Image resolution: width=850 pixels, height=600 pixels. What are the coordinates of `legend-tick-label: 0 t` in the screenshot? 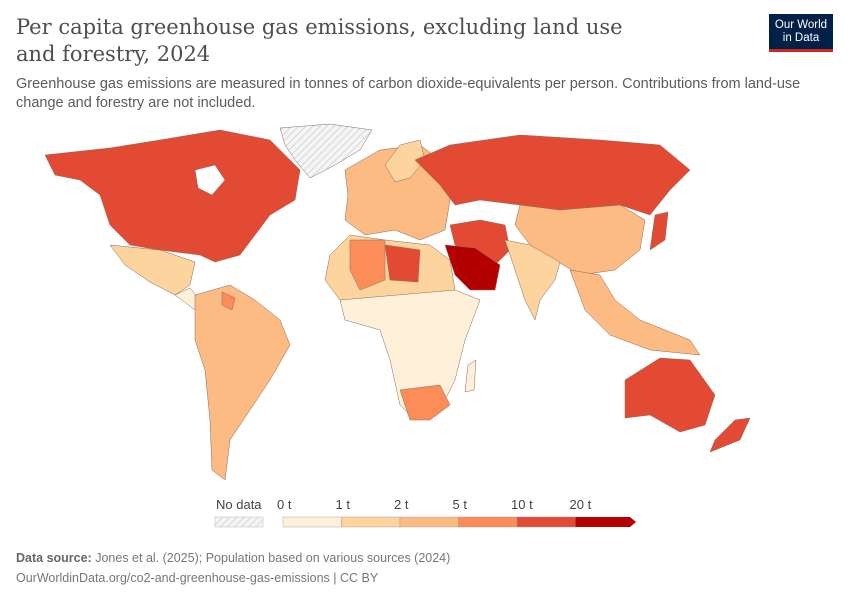 It's located at (284, 504).